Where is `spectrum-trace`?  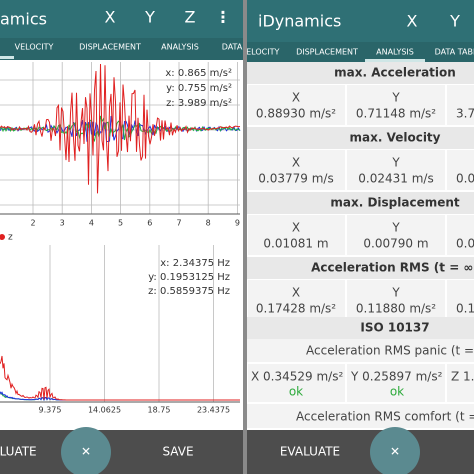
spectrum-trace is located at coordinates (120, 378).